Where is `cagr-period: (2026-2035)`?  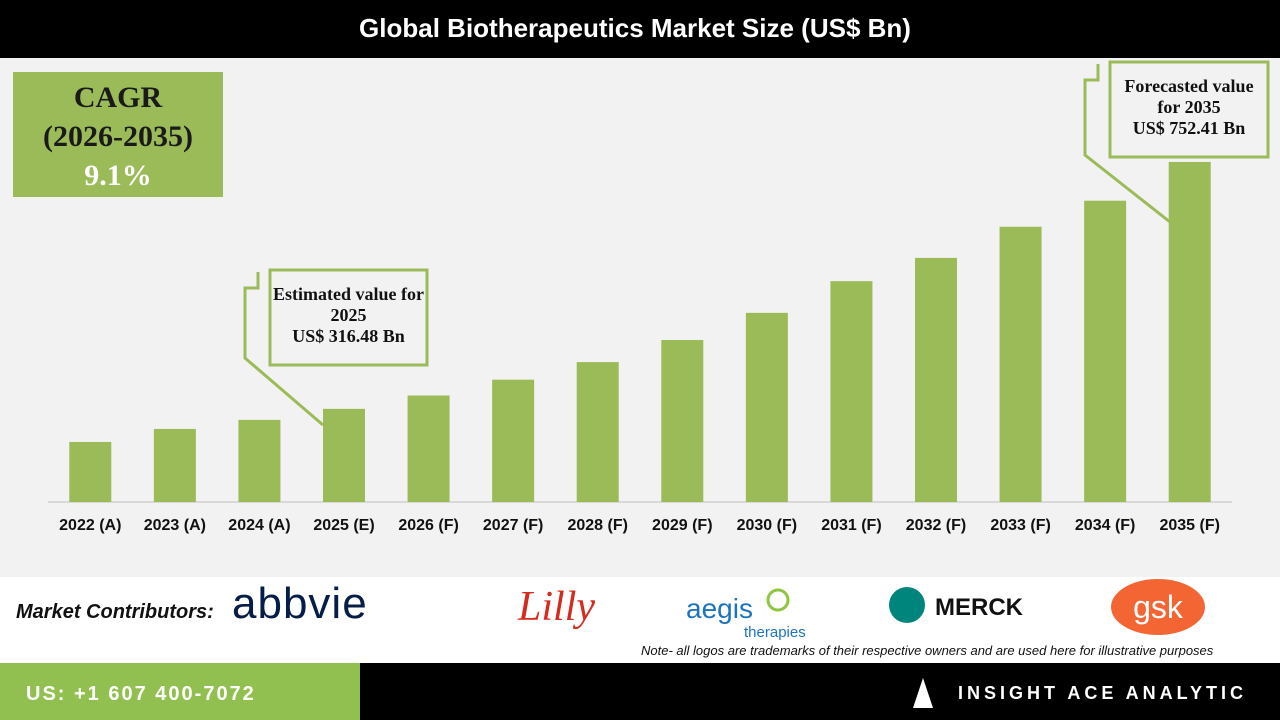 cagr-period: (2026-2035) is located at coordinates (118, 136).